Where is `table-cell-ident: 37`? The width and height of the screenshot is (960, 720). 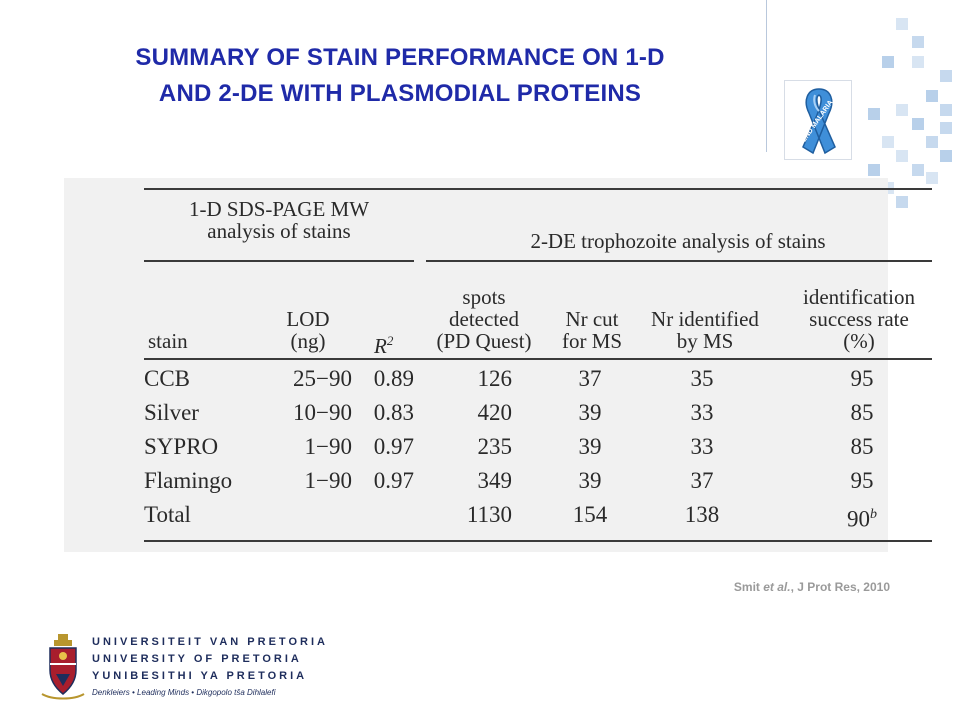 table-cell-ident: 37 is located at coordinates (702, 480).